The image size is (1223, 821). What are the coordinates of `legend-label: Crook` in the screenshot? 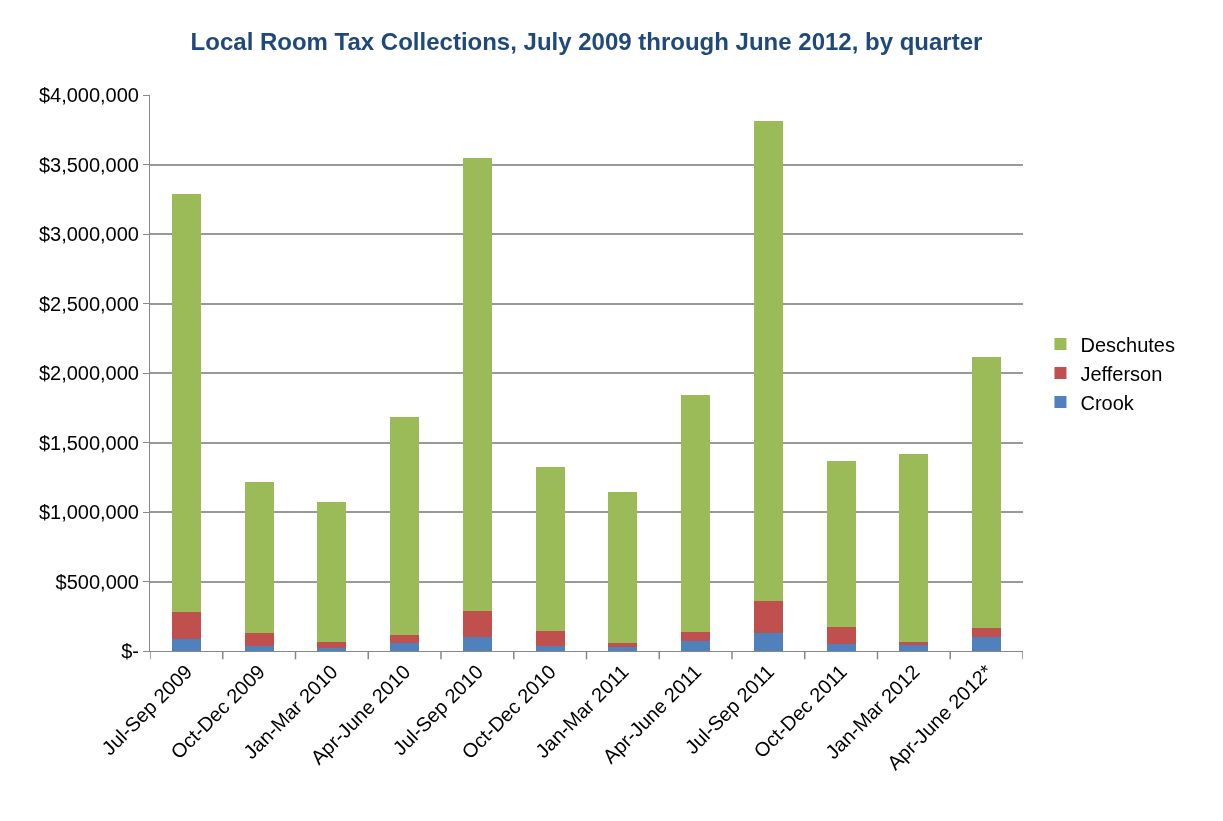 It's located at (1107, 402).